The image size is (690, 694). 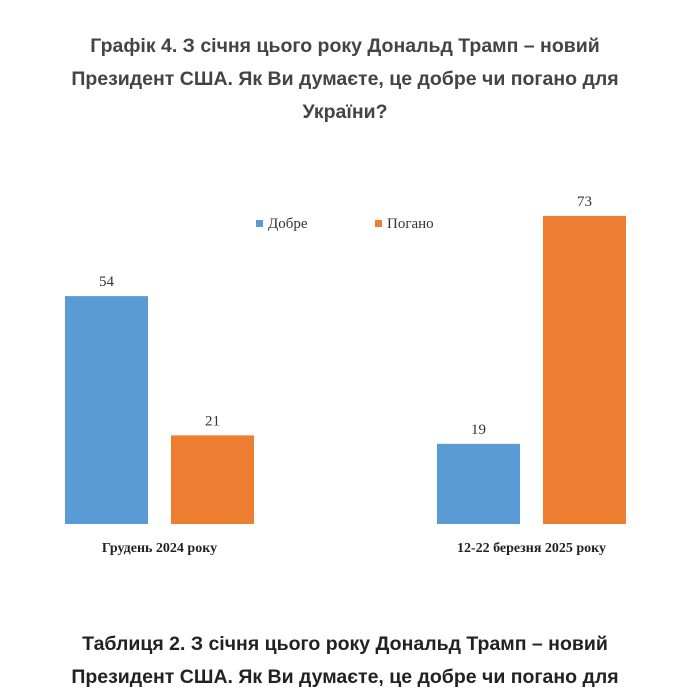 What do you see at coordinates (410, 224) in the screenshot?
I see `legend-label-bad: Погано` at bounding box center [410, 224].